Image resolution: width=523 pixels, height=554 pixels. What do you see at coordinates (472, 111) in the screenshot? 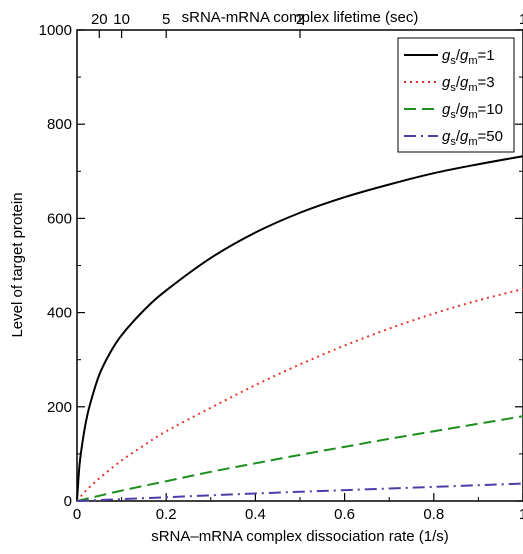
I see `legend-entry-3: gs/gm=10` at bounding box center [472, 111].